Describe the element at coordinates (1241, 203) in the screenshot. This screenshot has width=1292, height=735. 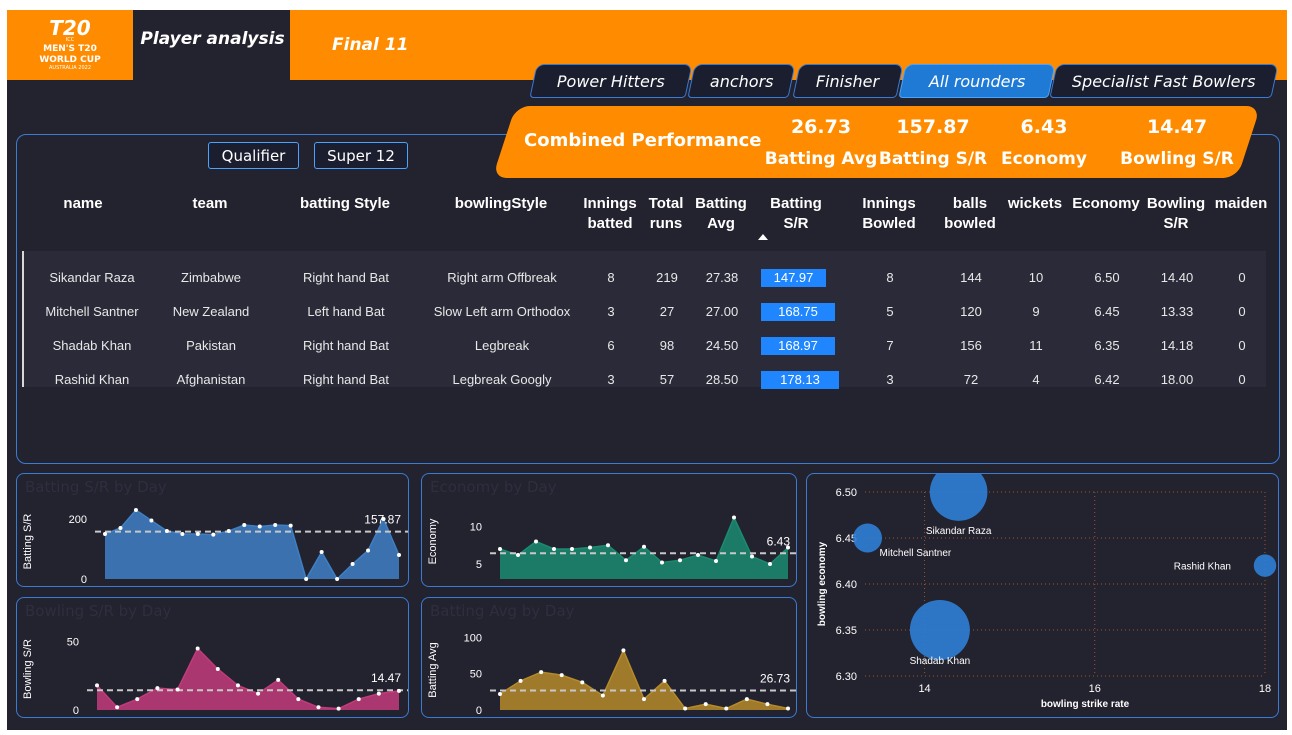
I see `col-maiden: maiden` at that location.